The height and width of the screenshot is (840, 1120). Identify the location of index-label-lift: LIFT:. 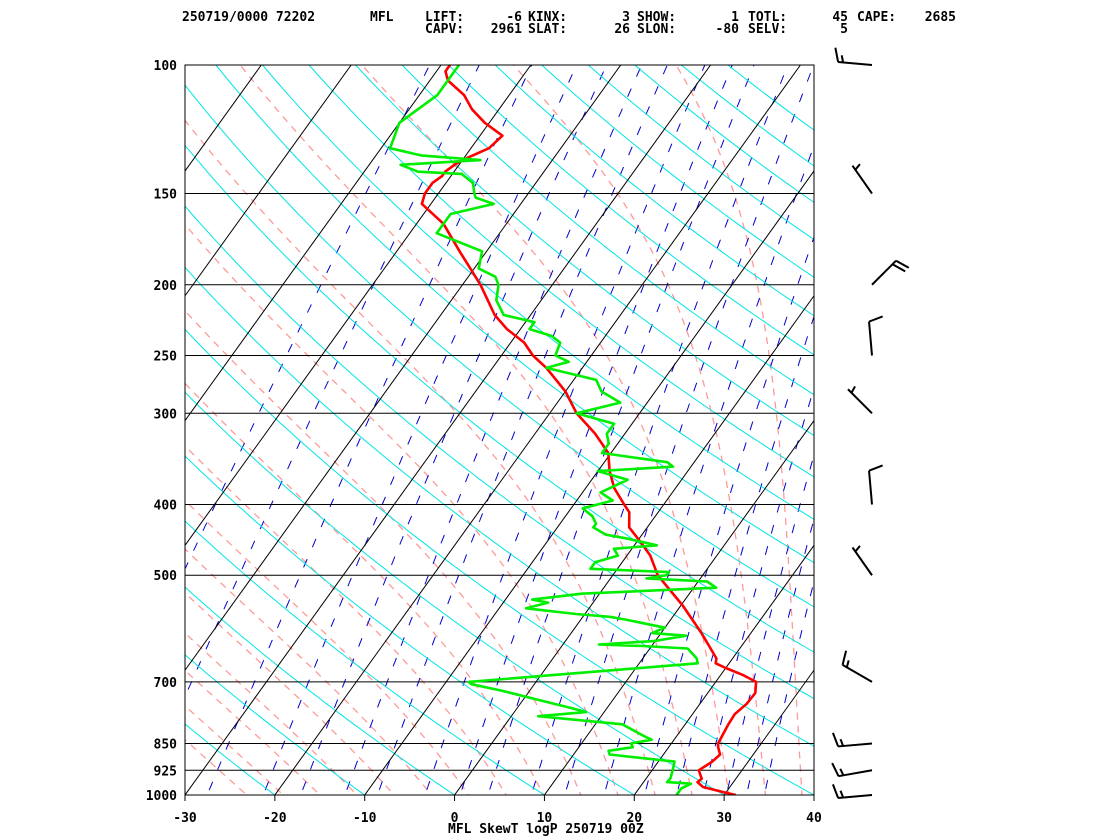
(445, 17).